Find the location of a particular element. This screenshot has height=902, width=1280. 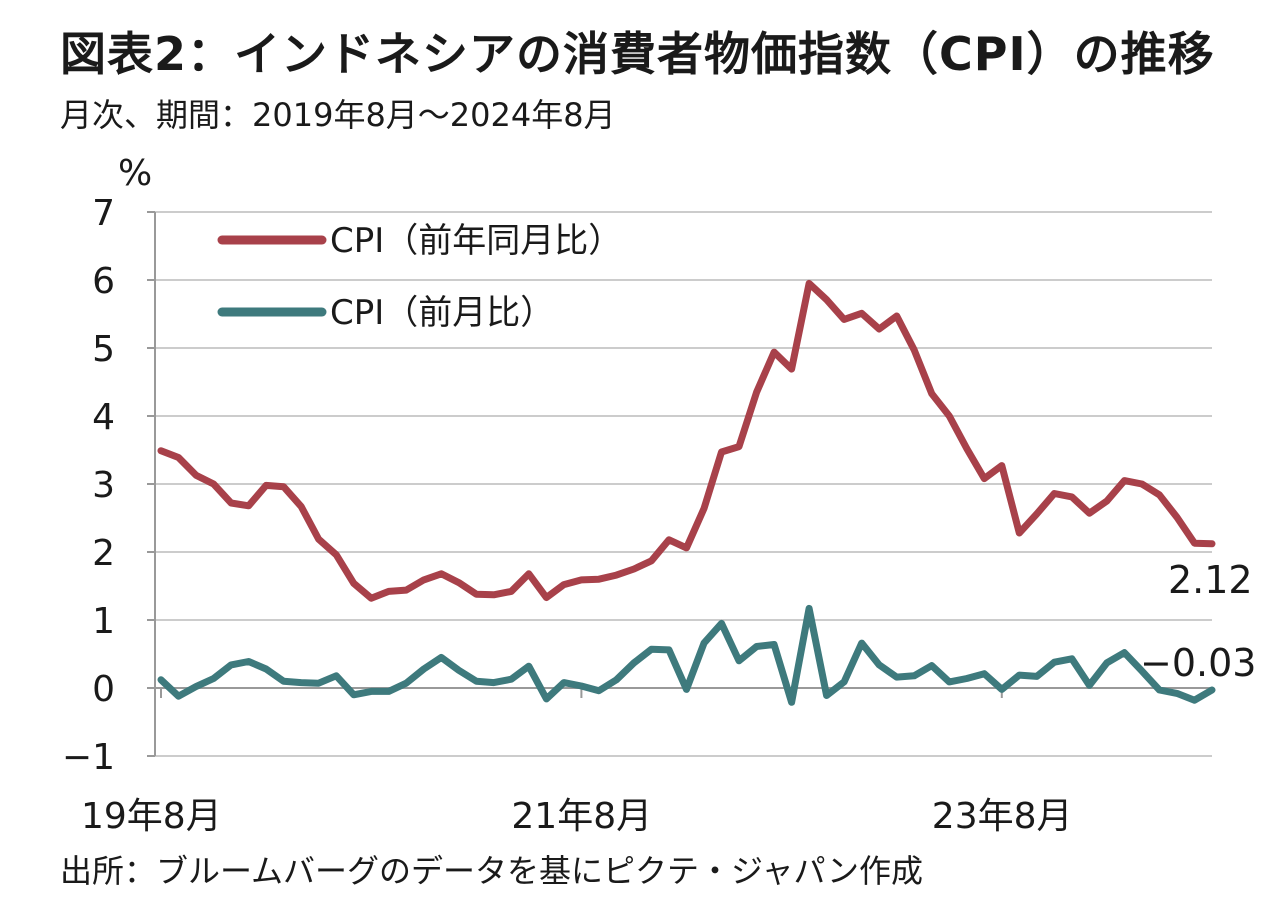

x-tick-label: 19年8月 is located at coordinates (151, 816).